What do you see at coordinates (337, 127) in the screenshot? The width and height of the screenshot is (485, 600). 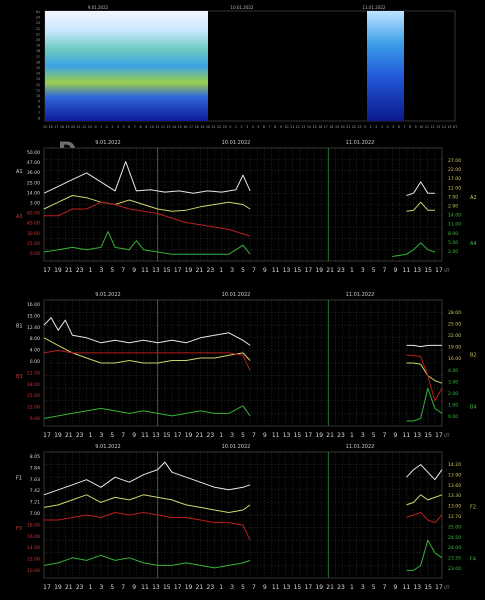 I see `spectrogram-x-tick: 19` at bounding box center [337, 127].